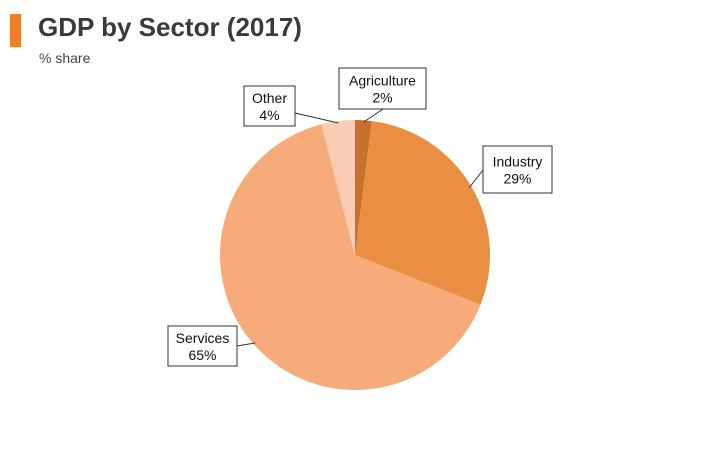  I want to click on slice-value-industry: 29%, so click(517, 179).